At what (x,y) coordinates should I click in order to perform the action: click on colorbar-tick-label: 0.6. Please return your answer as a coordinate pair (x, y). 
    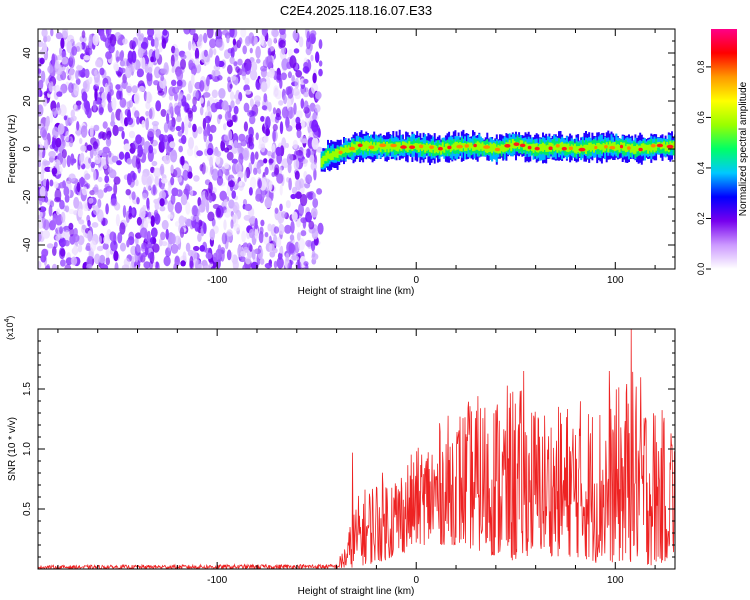
    Looking at the image, I should click on (701, 117).